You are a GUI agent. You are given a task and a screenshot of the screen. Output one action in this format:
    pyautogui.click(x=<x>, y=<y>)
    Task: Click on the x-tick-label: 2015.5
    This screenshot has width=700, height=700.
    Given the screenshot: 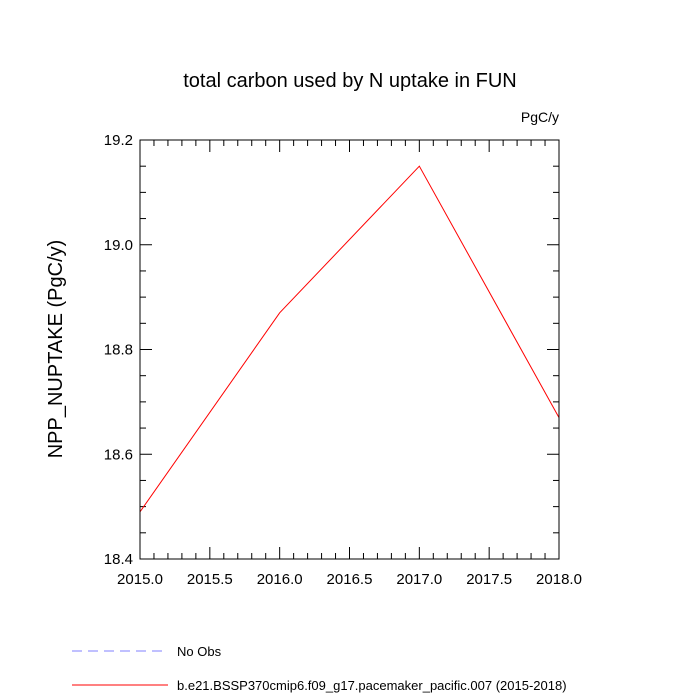 What is the action you would take?
    pyautogui.click(x=210, y=579)
    